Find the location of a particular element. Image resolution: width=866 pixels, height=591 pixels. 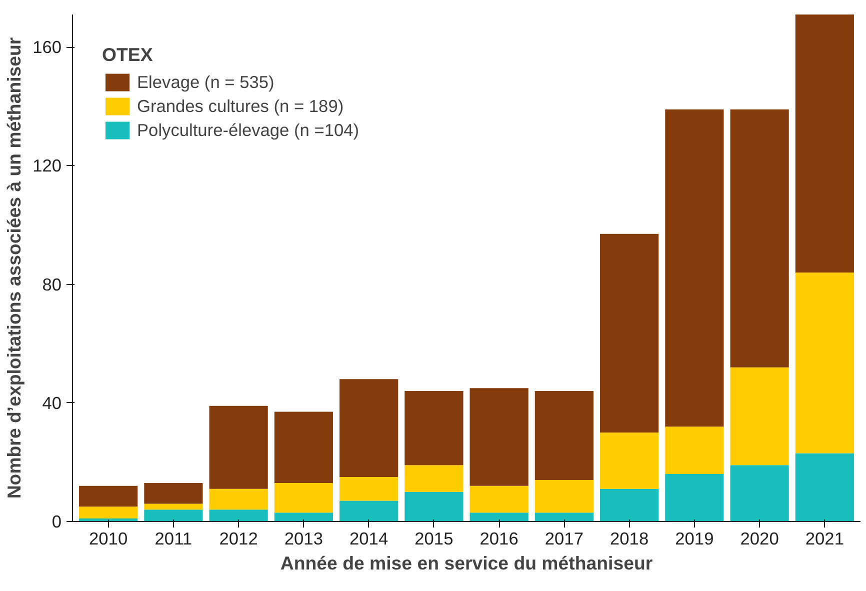

x-tick-label: 2013 is located at coordinates (303, 538).